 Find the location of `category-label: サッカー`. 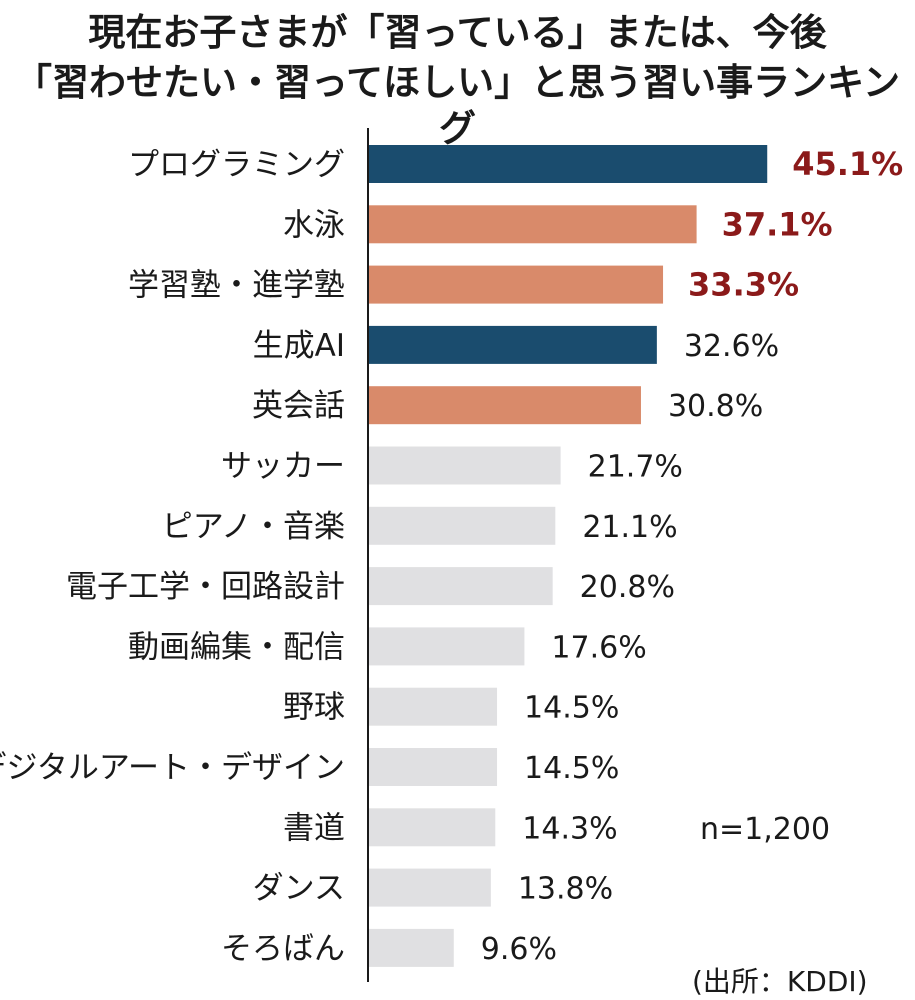

category-label: サッカー is located at coordinates (283, 467).